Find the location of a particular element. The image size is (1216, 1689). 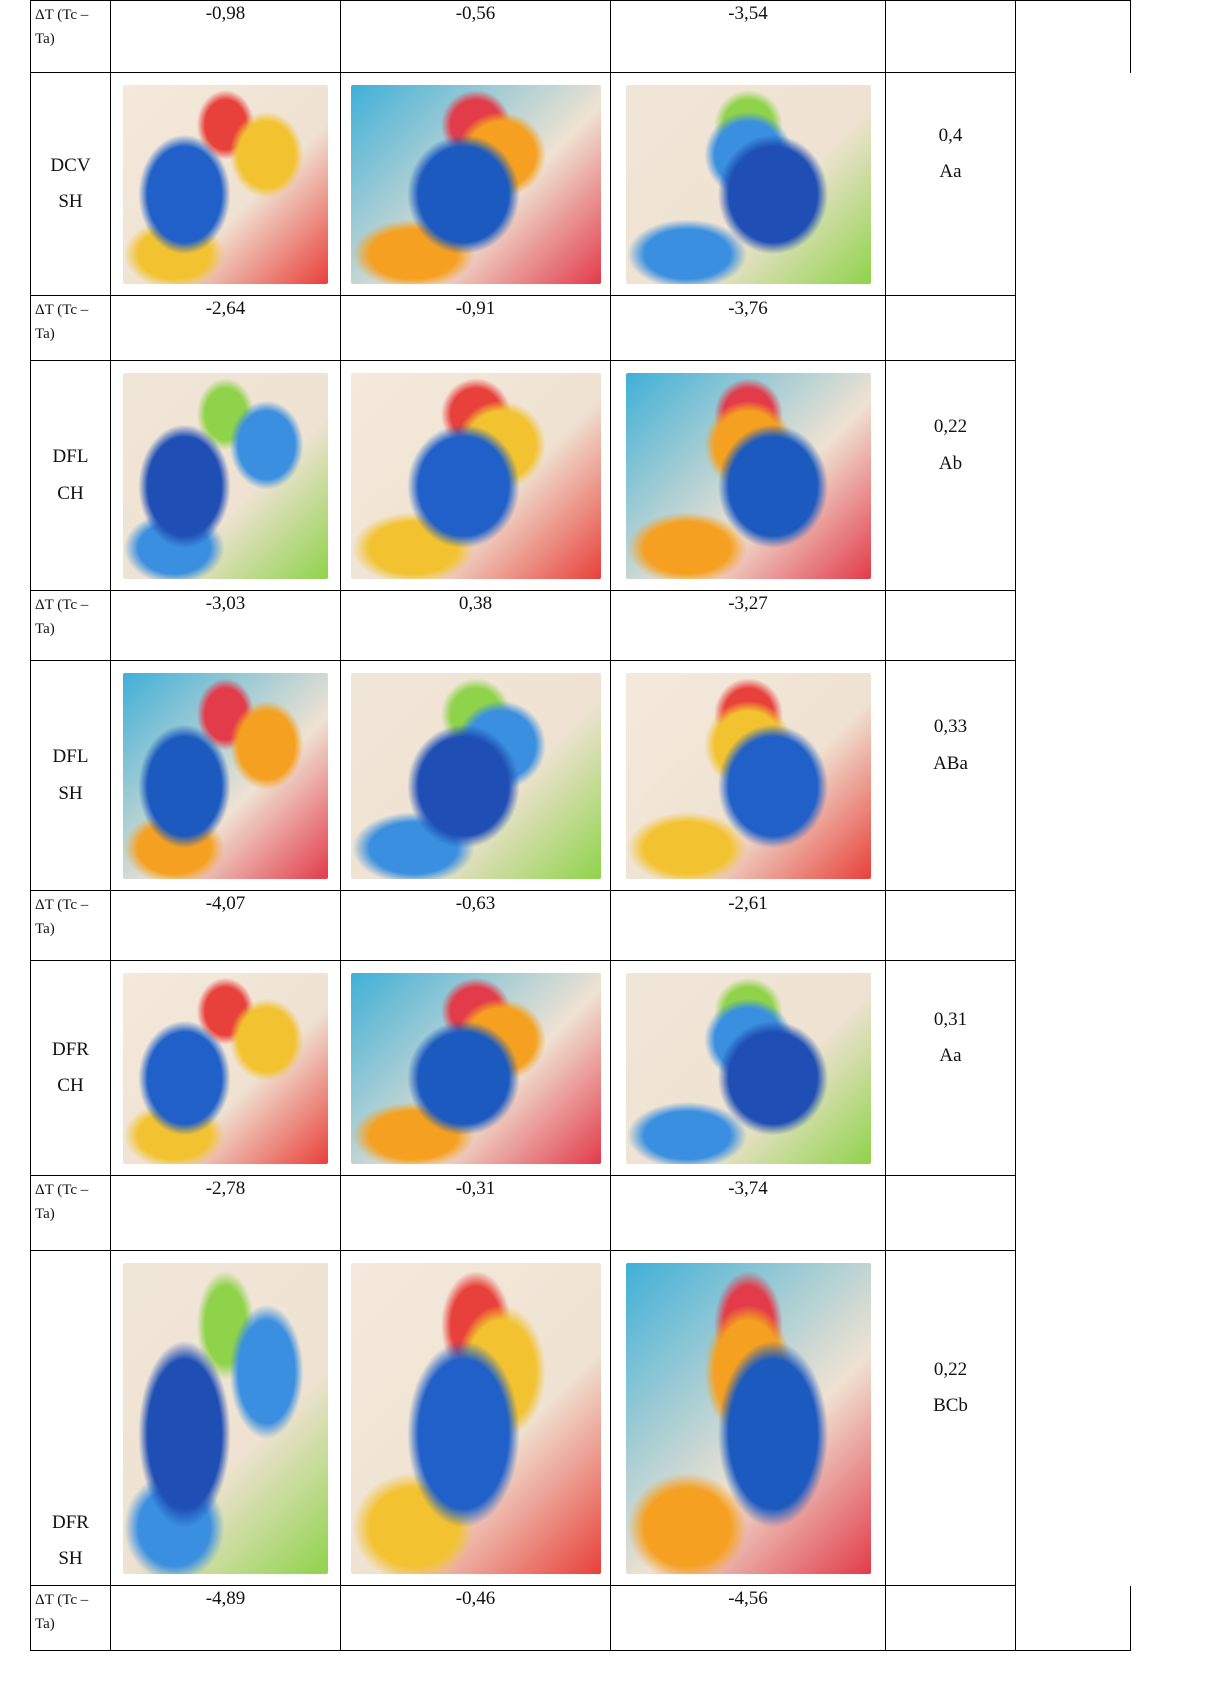

treatment-cell: DFL SH is located at coordinates (70, 775).